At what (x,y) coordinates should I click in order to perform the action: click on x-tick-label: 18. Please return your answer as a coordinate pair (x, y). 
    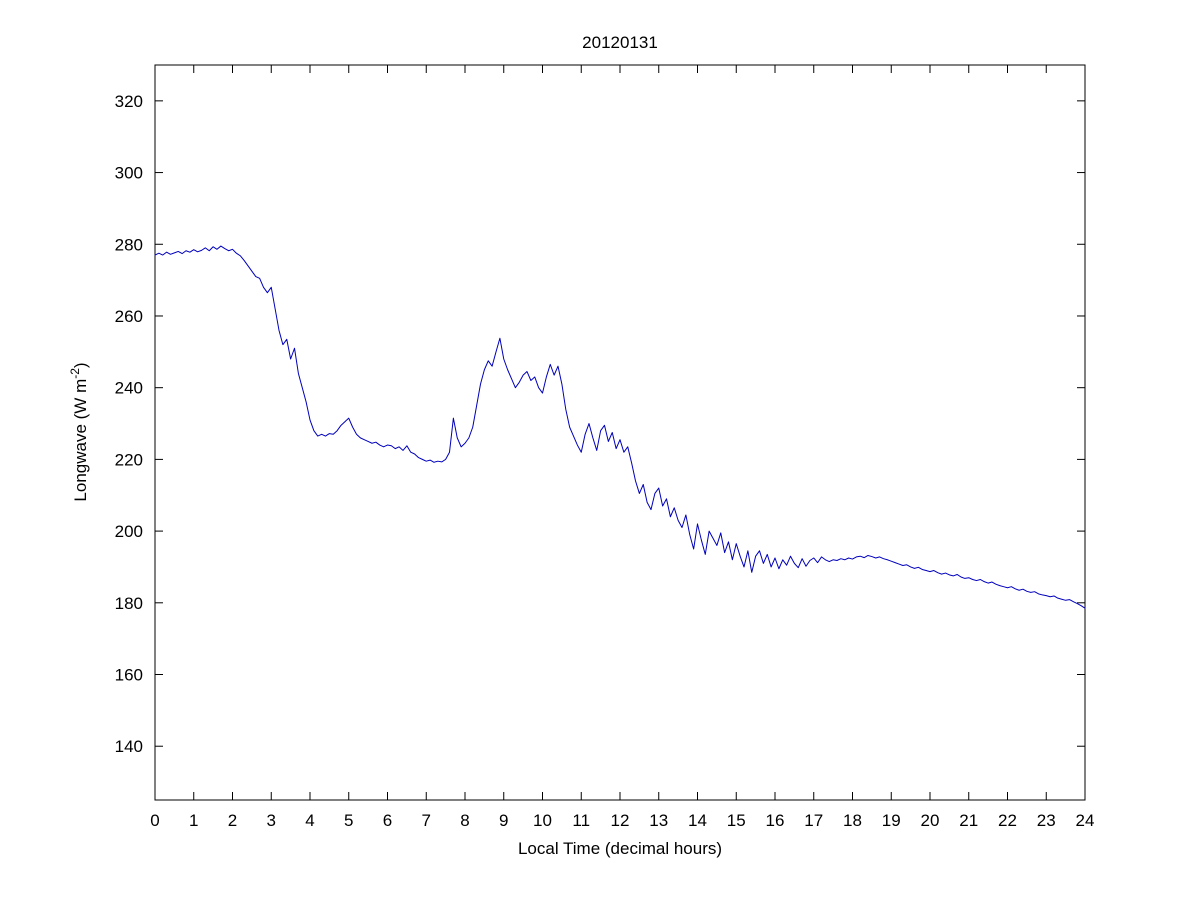
    Looking at the image, I should click on (852, 820).